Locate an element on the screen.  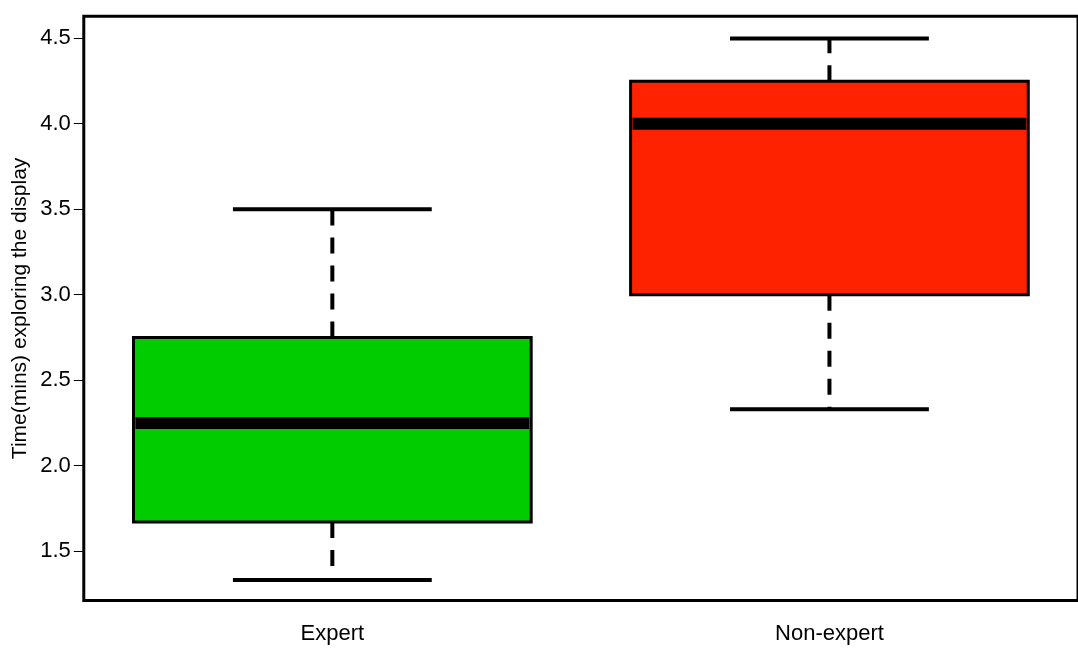
x-tick-label: Non-expert is located at coordinates (829, 632).